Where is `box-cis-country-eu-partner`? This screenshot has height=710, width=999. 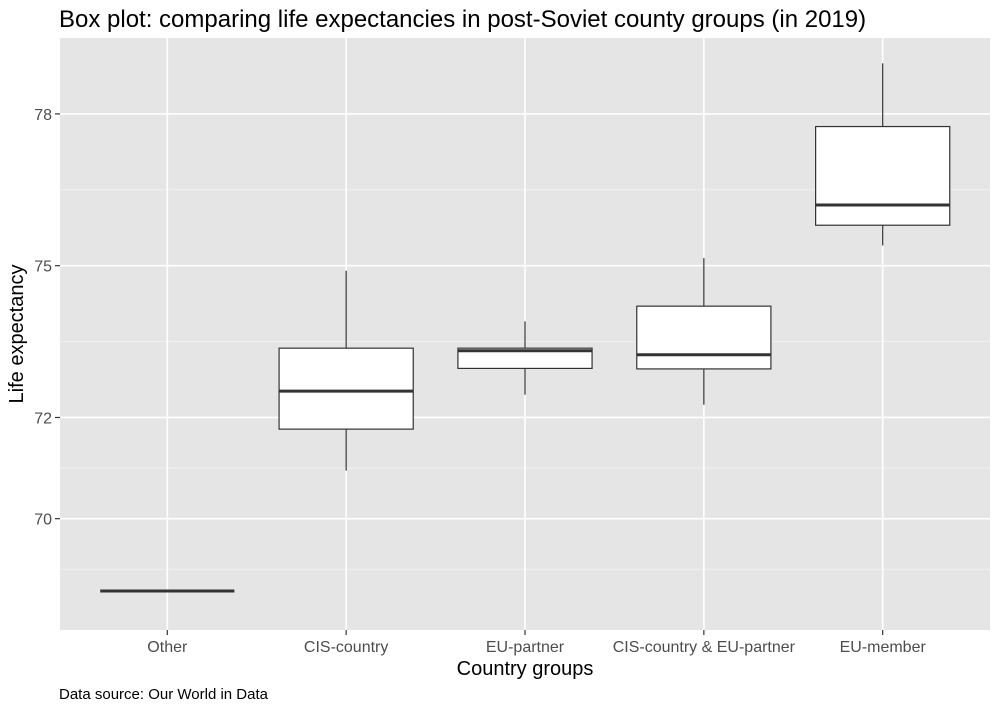
box-cis-country-eu-partner is located at coordinates (704, 331).